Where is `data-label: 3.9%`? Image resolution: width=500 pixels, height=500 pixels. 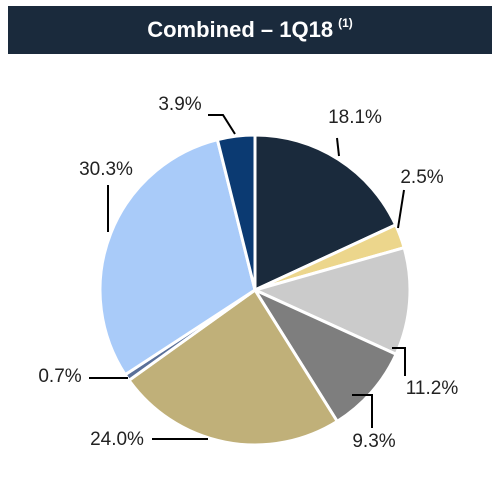
data-label: 3.9% is located at coordinates (179, 104).